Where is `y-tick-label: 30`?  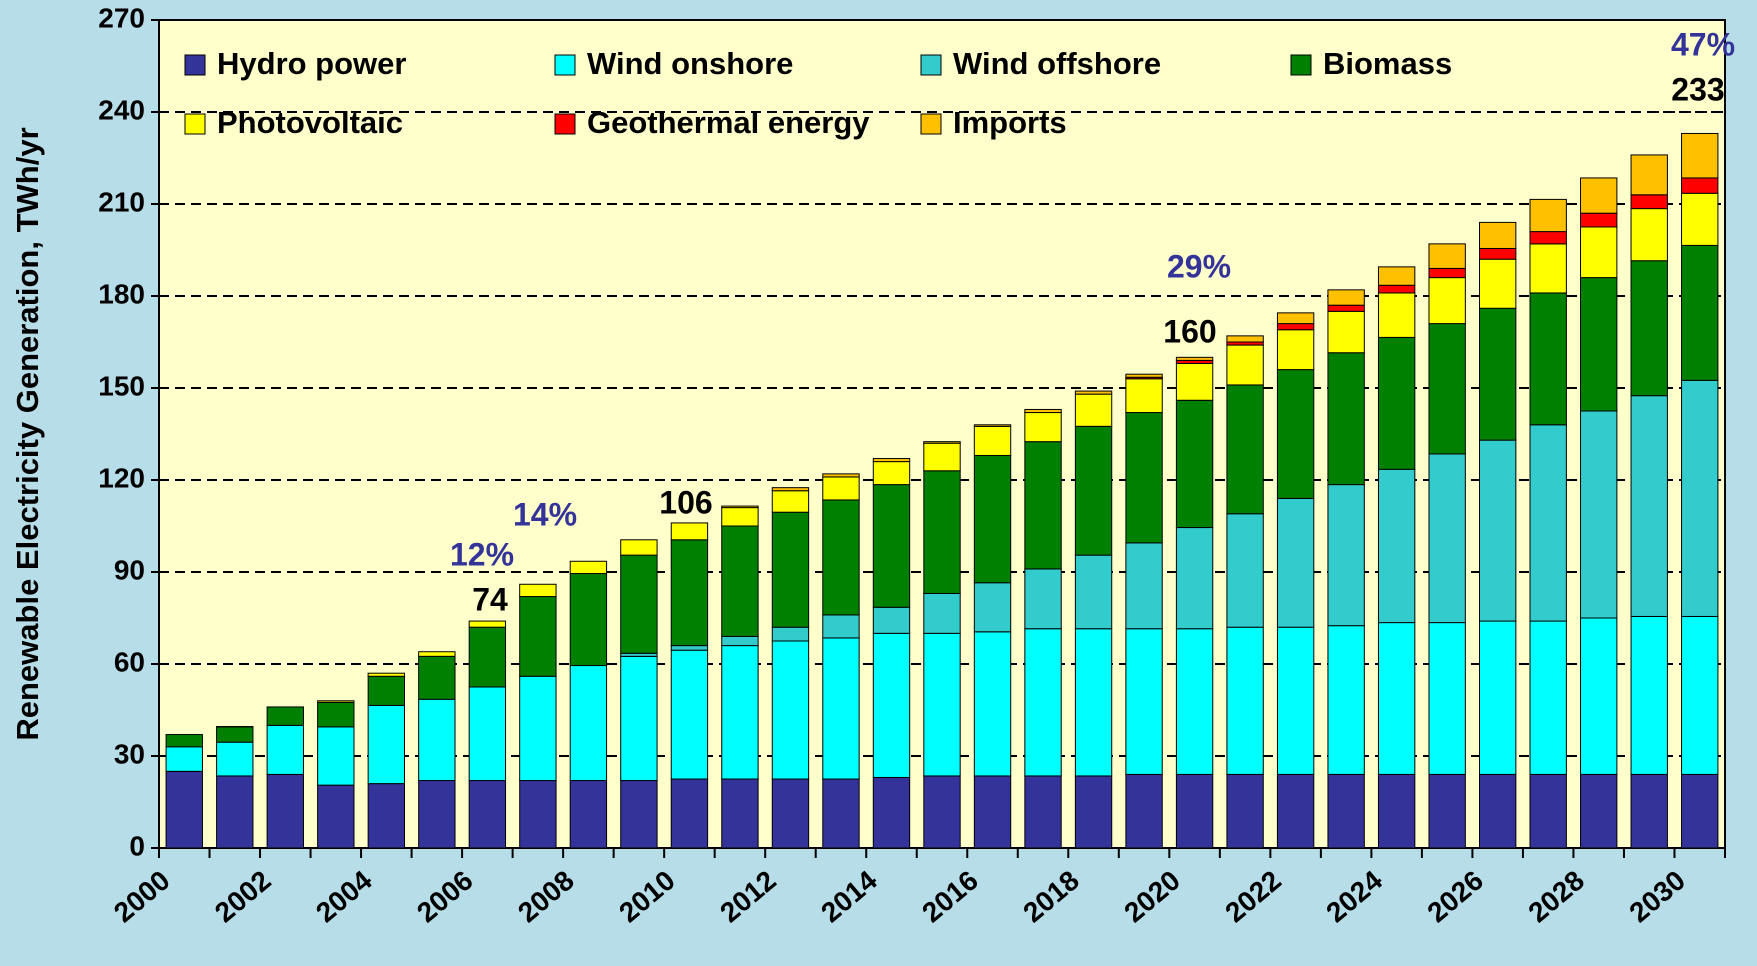
y-tick-label: 30 is located at coordinates (129, 753).